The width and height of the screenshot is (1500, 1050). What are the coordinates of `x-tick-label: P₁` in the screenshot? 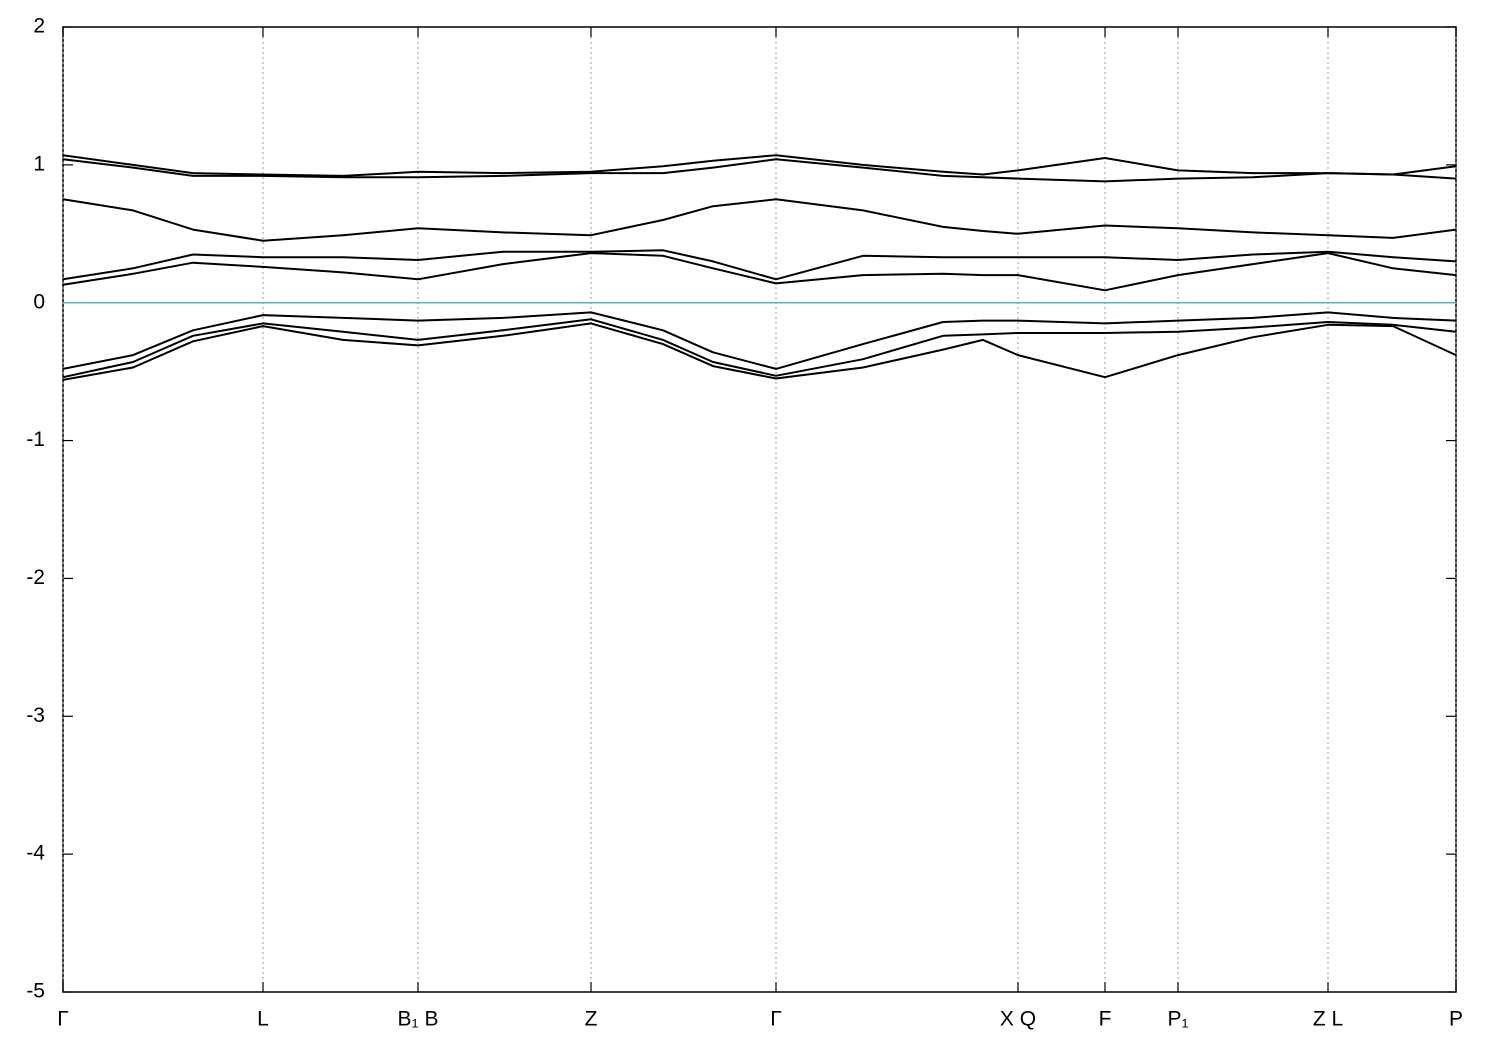 It's located at (1177, 1019).